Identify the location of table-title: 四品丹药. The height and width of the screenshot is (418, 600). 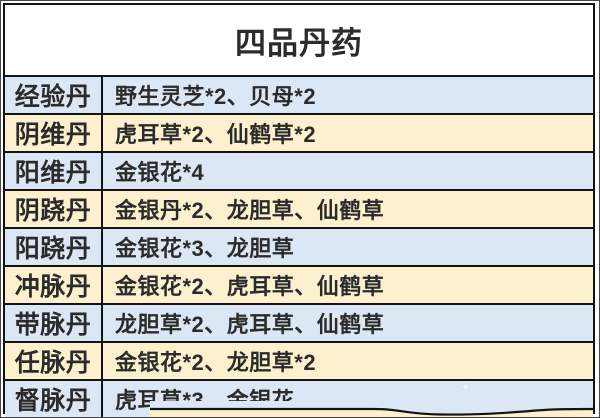
(299, 43).